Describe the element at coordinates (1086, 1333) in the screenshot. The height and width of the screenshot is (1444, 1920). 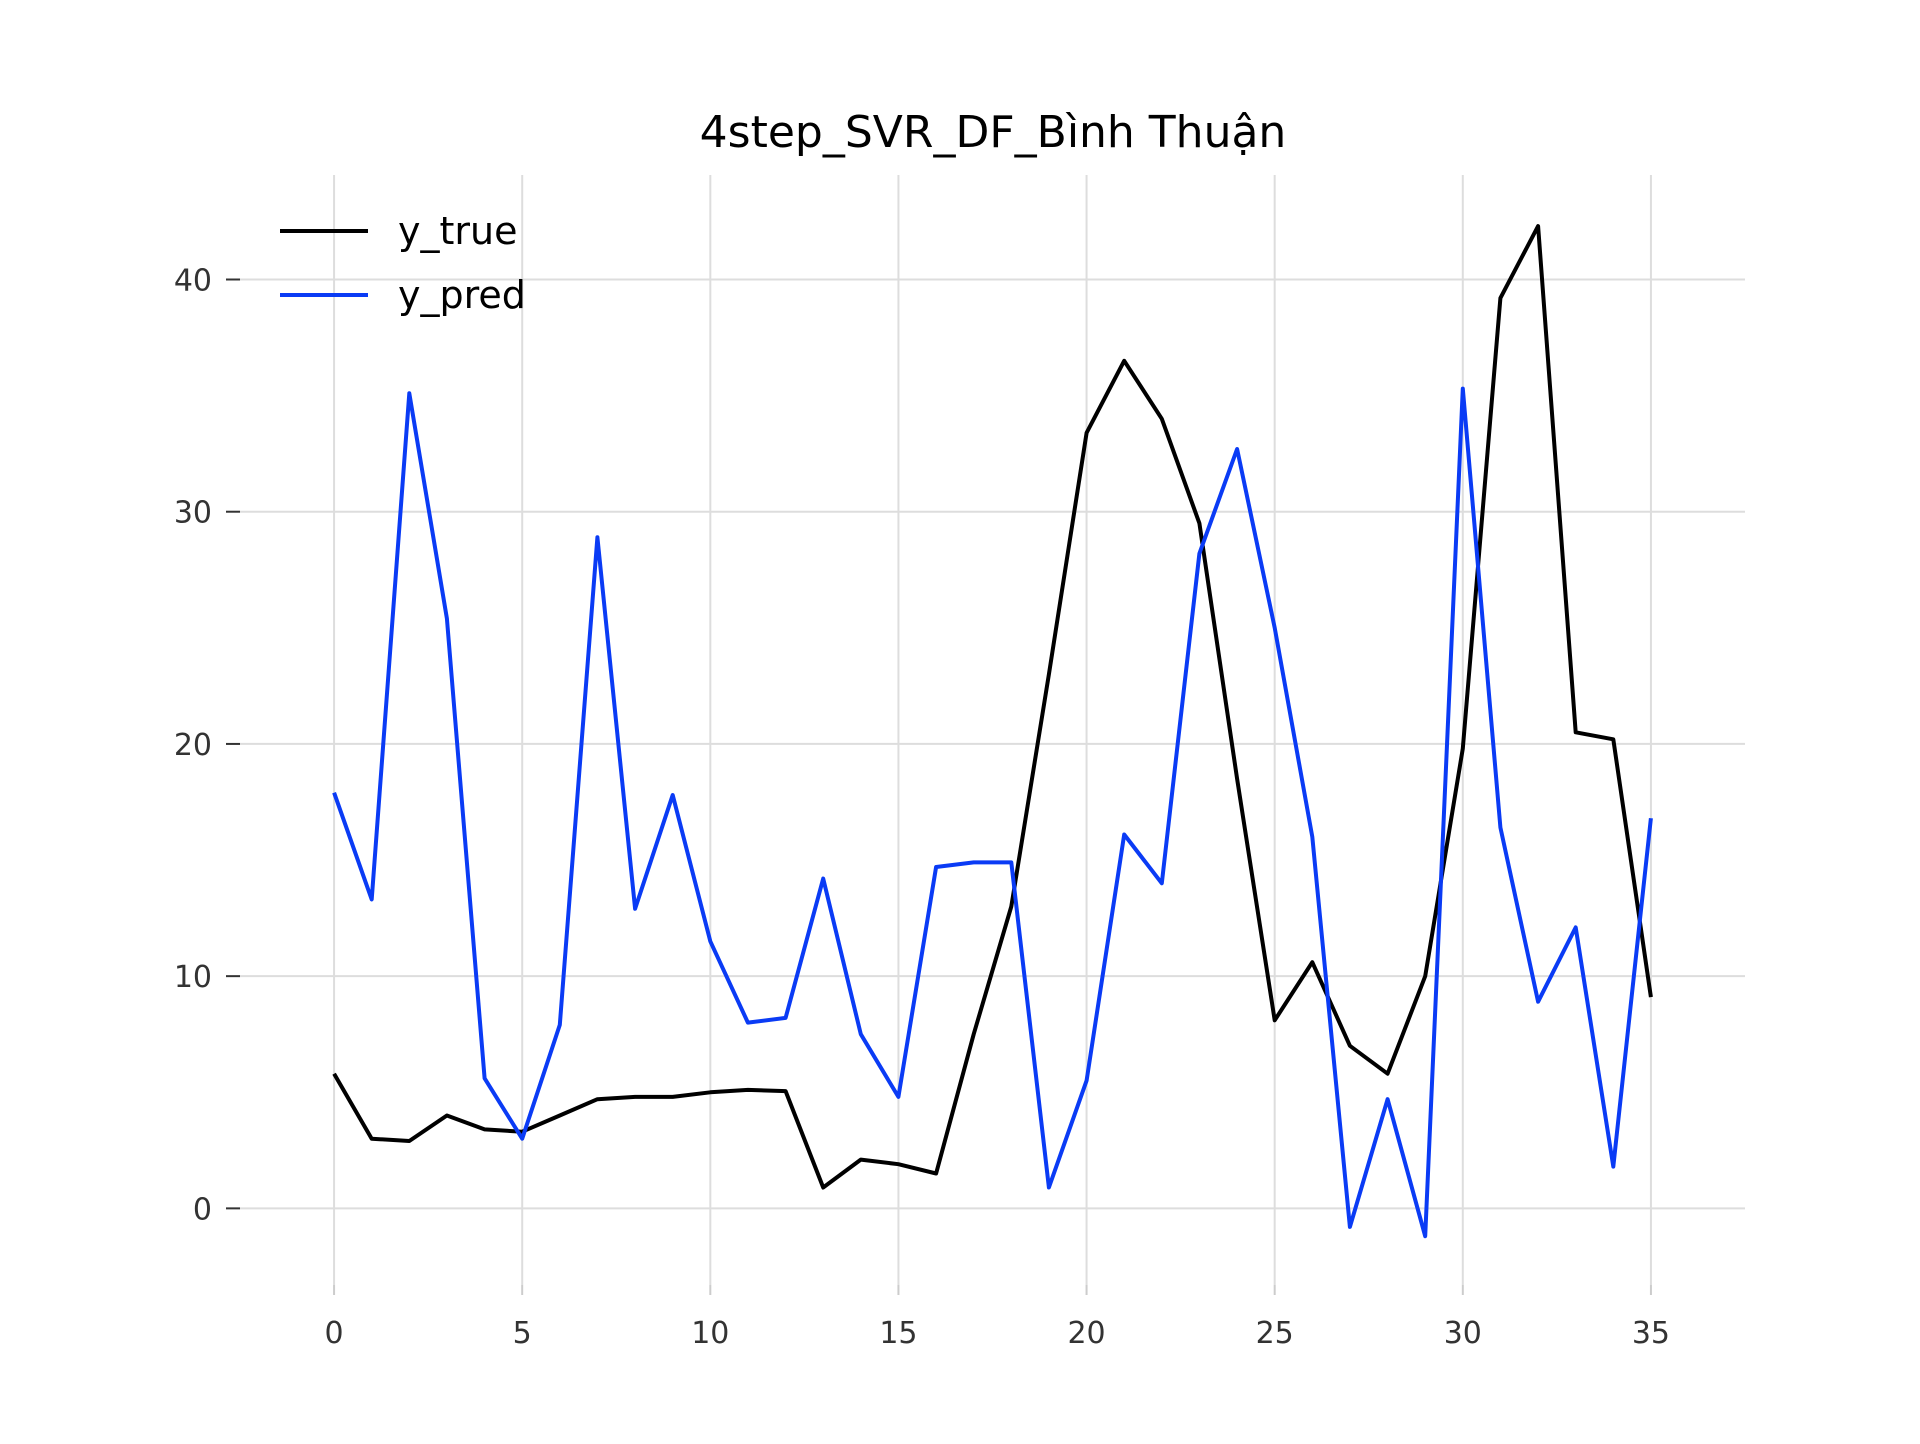
I see `x-tick-label: 20` at that location.